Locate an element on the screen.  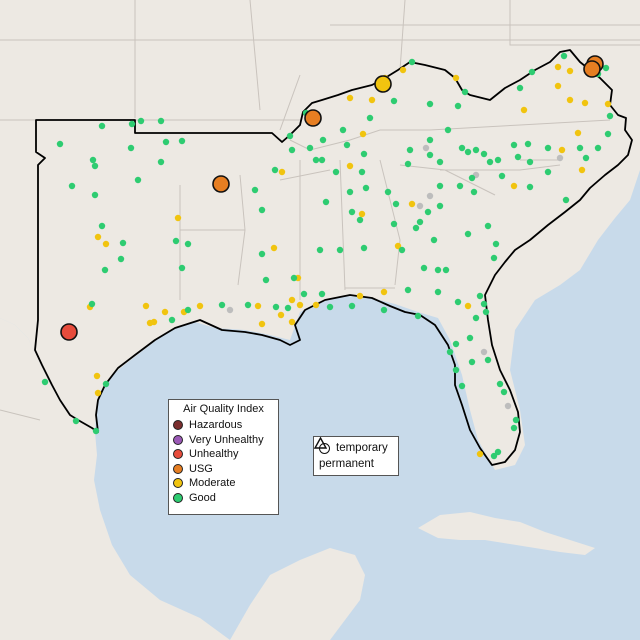
no-data-monitor-dot is located at coordinates (230, 310).